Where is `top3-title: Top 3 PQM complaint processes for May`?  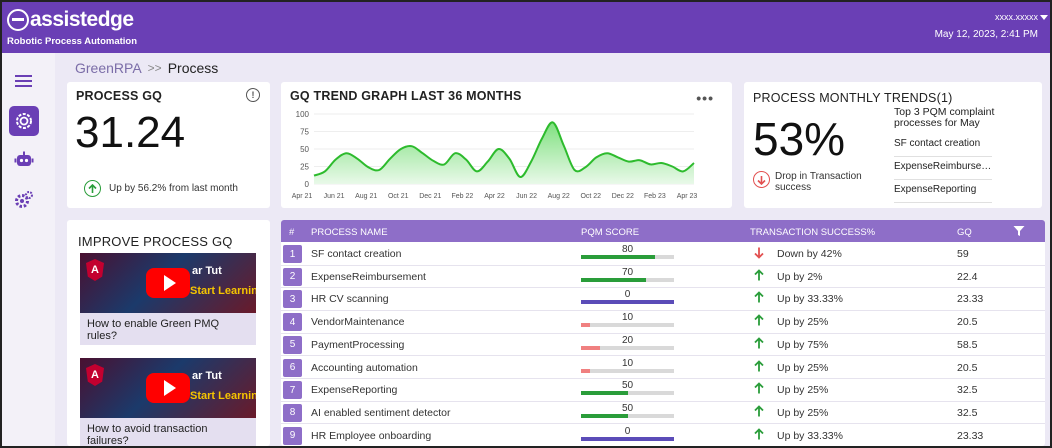 top3-title: Top 3 PQM complaint processes for May is located at coordinates (944, 117).